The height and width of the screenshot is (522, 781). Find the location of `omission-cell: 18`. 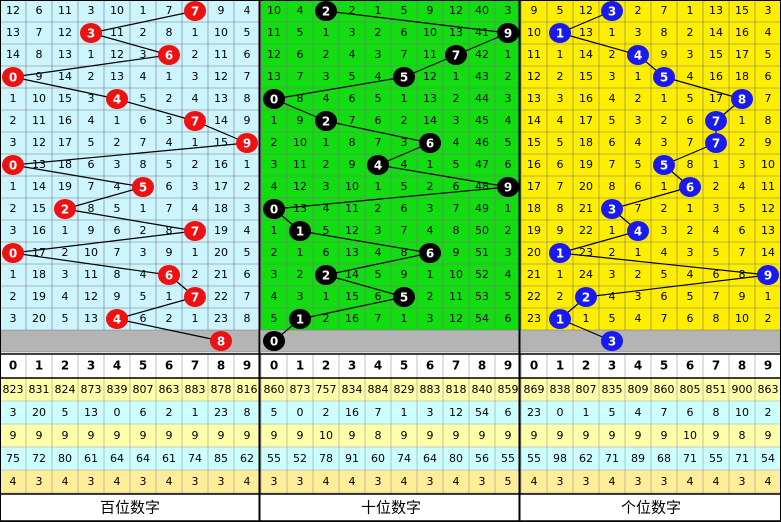

omission-cell: 18 is located at coordinates (65, 164).